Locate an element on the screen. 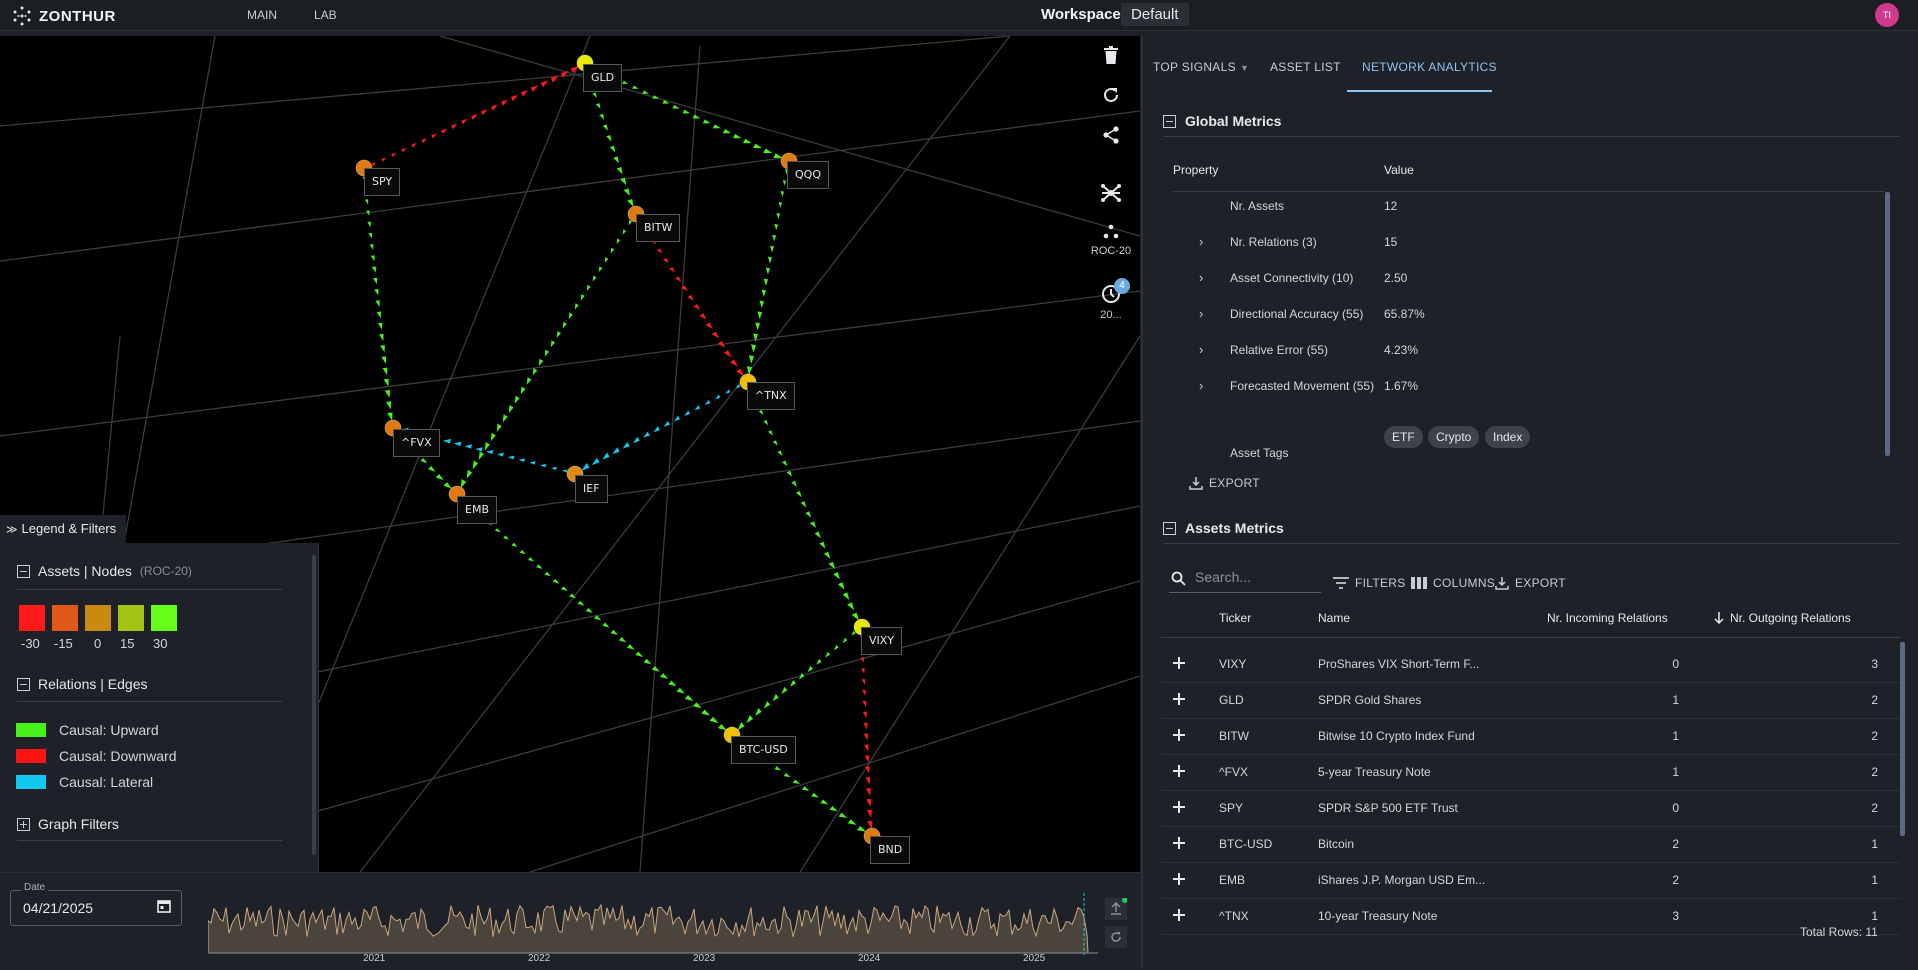 This screenshot has width=1918, height=970. node-label-qqq: QQQ is located at coordinates (808, 175).